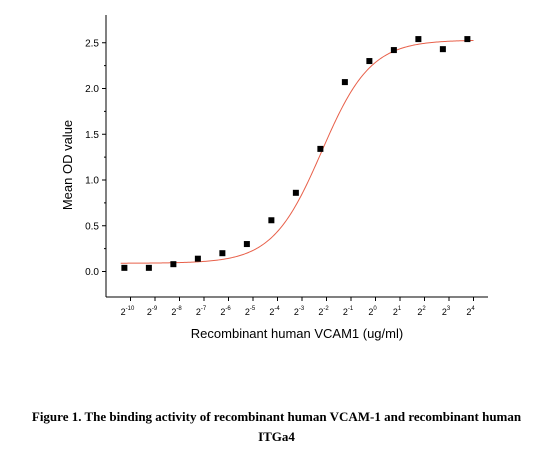 Image resolution: width=553 pixels, height=449 pixels. What do you see at coordinates (250, 311) in the screenshot?
I see `x-tick-label: 2-5` at bounding box center [250, 311].